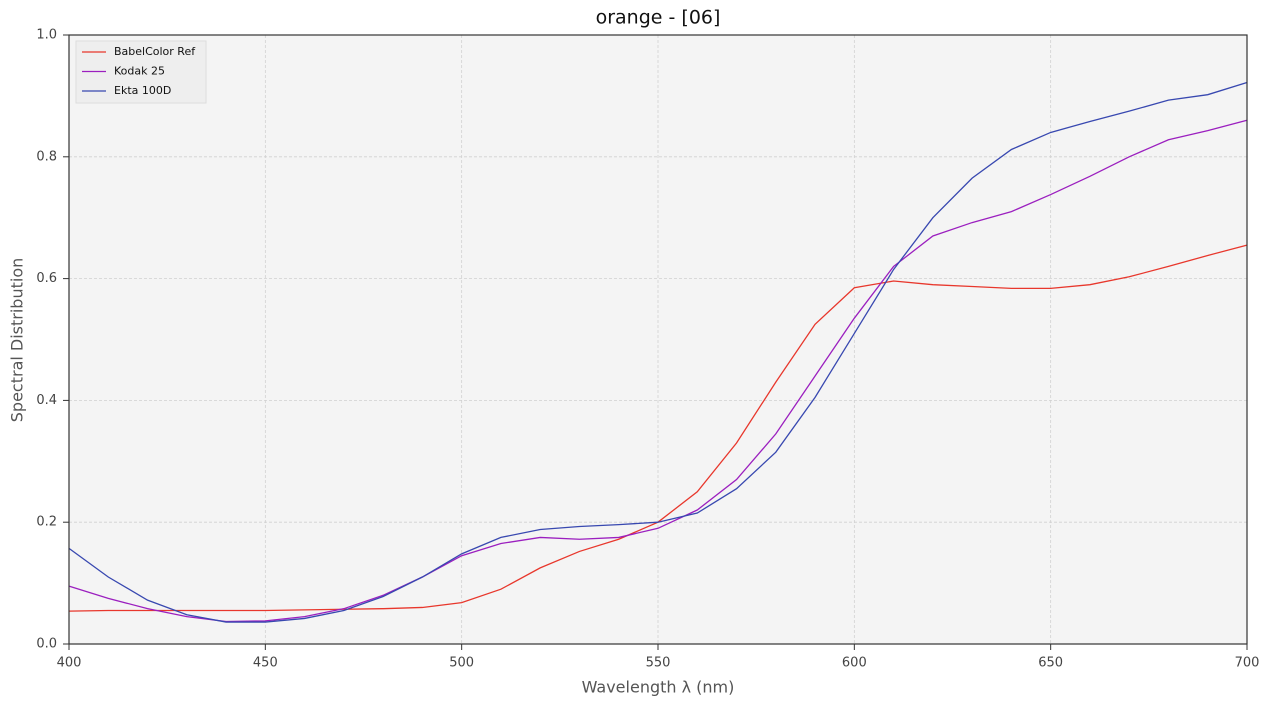 The image size is (1269, 713). Describe the element at coordinates (142, 90) in the screenshot. I see `legend-label: Ekta 100D` at that location.